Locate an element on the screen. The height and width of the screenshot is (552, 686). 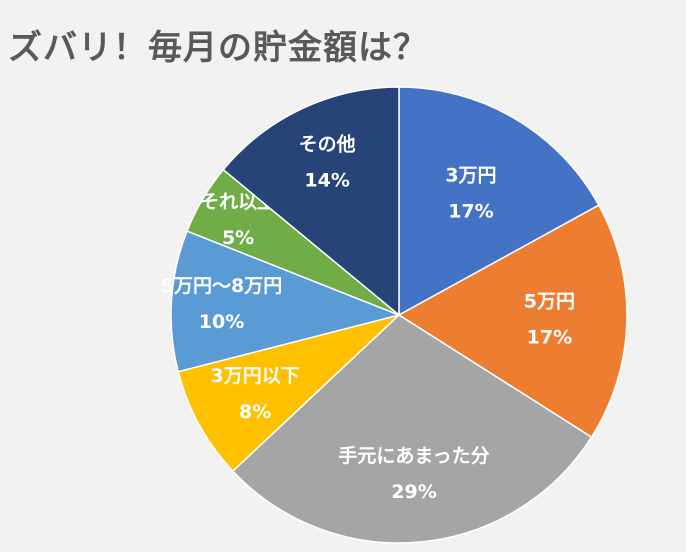
slice-value-label: 5% is located at coordinates (238, 238).